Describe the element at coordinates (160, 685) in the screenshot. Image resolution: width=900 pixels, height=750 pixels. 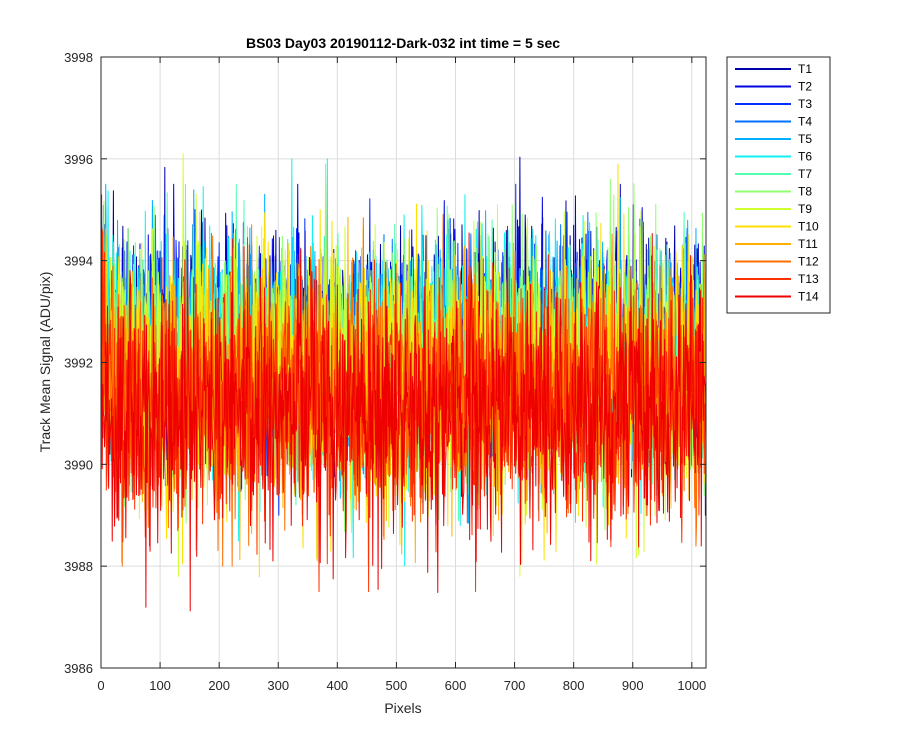
I see `x-tick-label: 100` at that location.